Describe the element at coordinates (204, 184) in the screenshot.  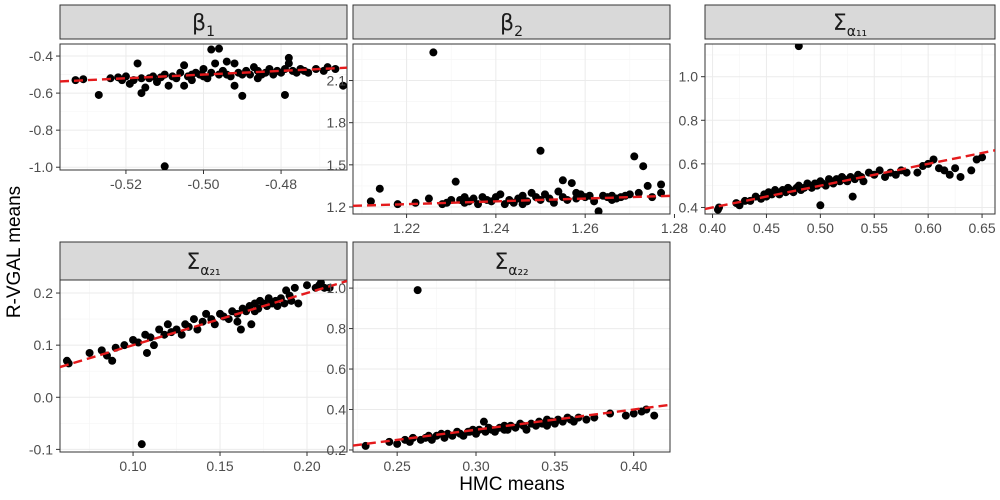
I see `x-tick-label: -0.50` at that location.